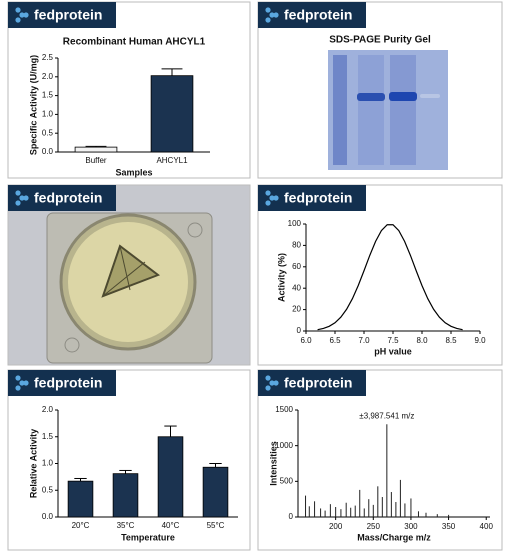 This screenshot has width=509, height=553. Describe the element at coordinates (388, 110) in the screenshot. I see `gel-image` at that location.